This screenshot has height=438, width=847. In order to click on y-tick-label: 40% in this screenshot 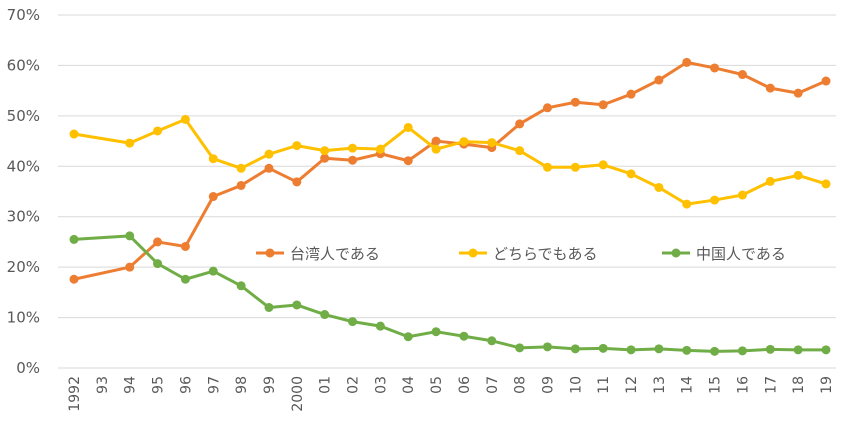, I will do `click(23, 166)`.